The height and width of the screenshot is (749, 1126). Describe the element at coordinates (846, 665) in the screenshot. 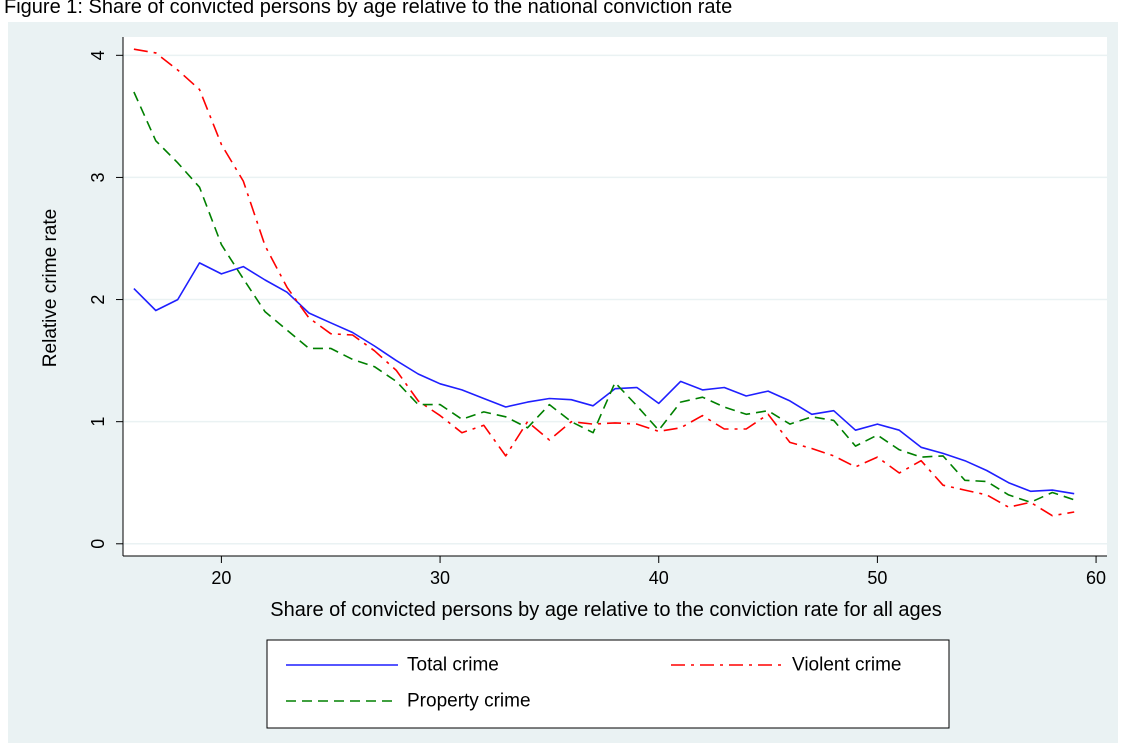

I see `legend-label: Violent crime` at that location.